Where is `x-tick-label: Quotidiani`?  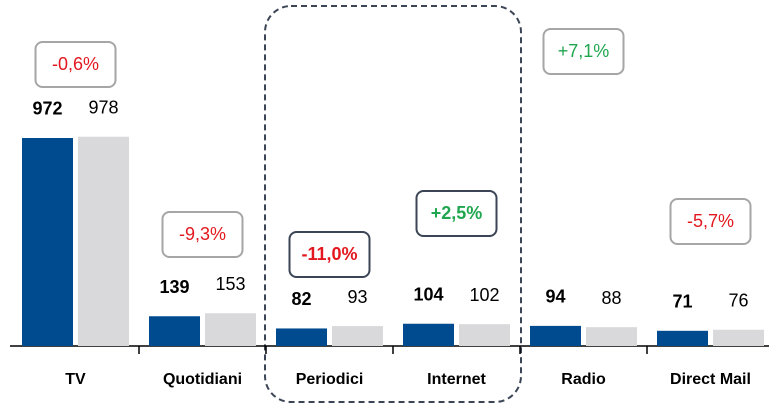
x-tick-label: Quotidiani is located at coordinates (202, 379).